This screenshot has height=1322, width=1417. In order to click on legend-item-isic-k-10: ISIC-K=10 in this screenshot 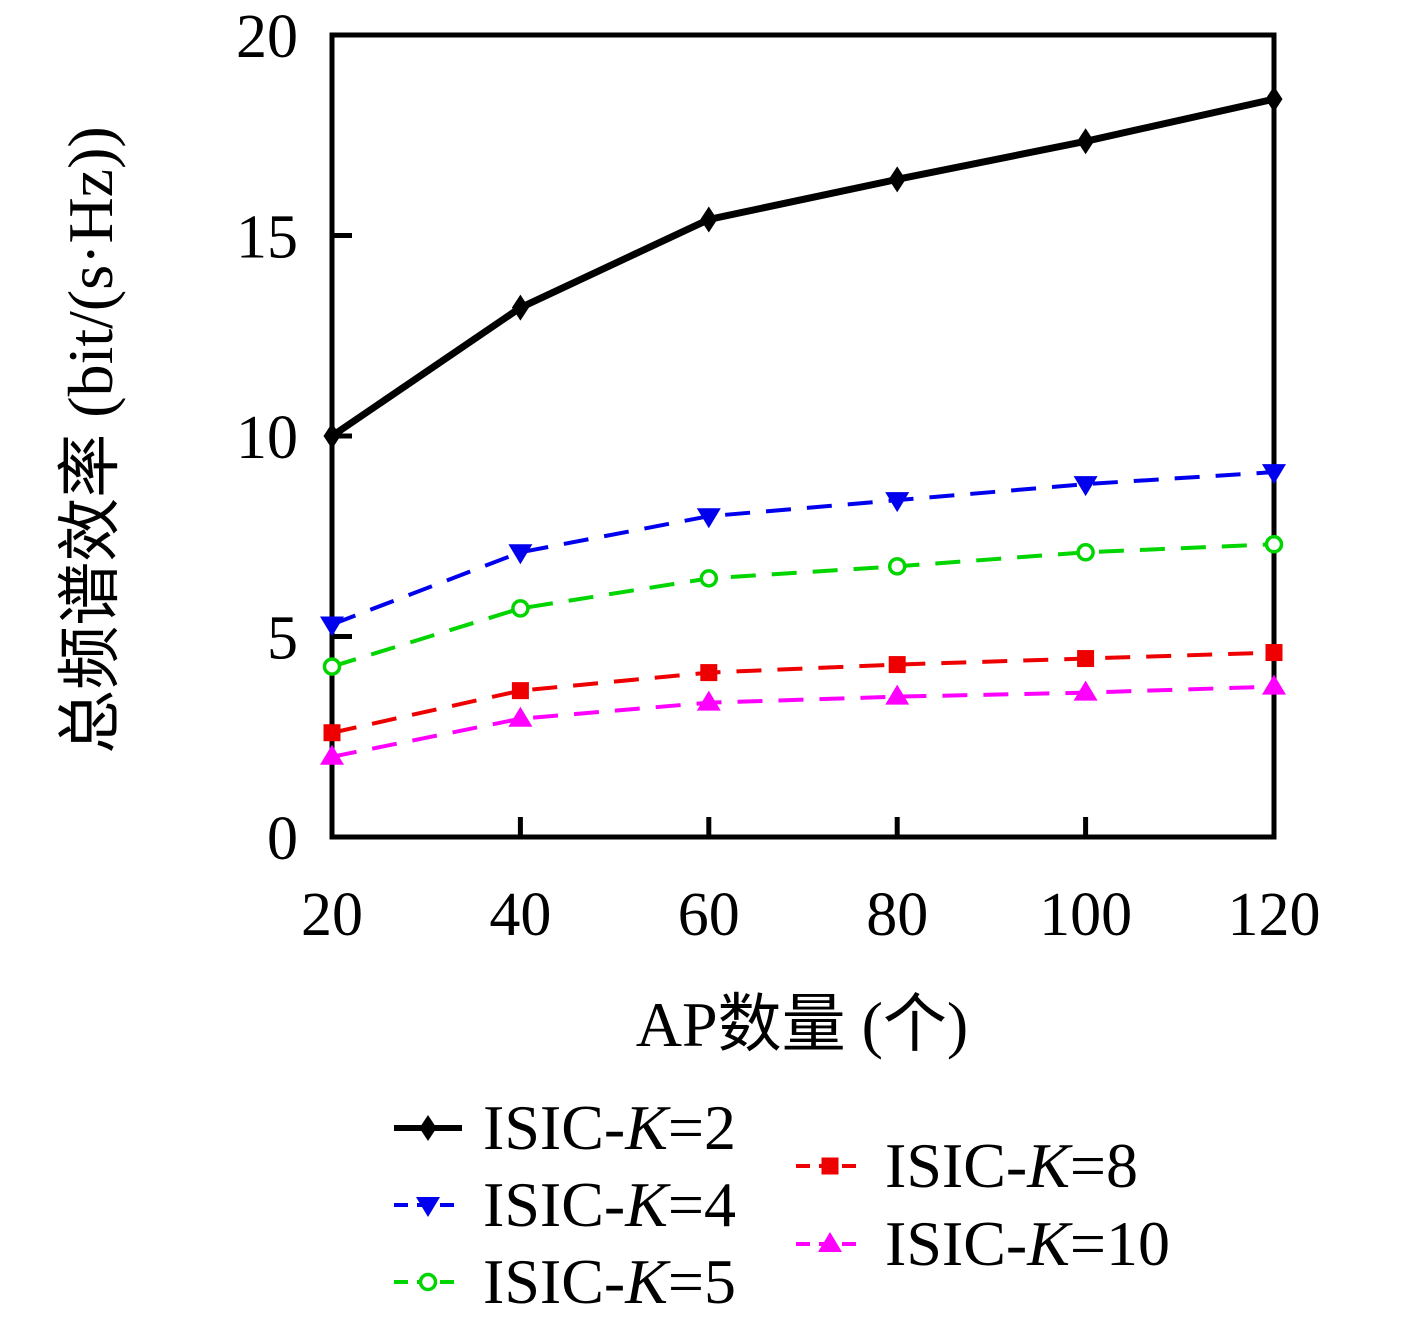, I will do `click(982, 1243)`.